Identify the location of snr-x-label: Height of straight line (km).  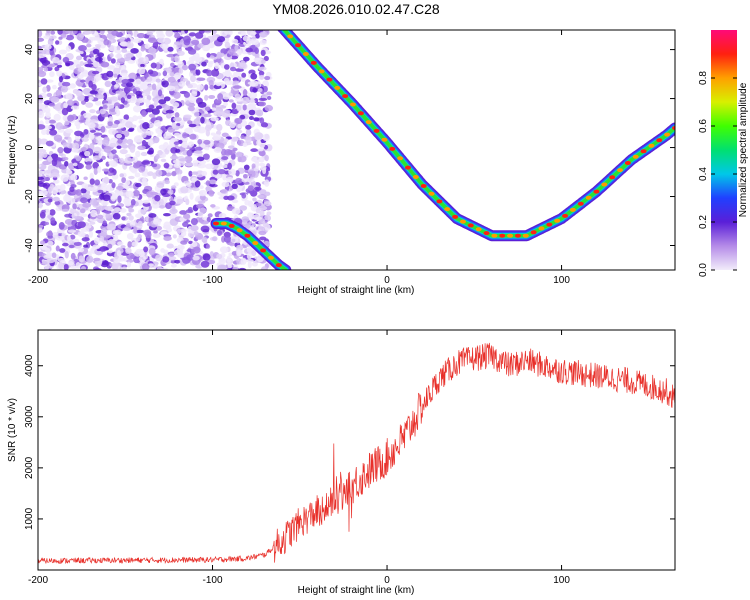
(356, 590).